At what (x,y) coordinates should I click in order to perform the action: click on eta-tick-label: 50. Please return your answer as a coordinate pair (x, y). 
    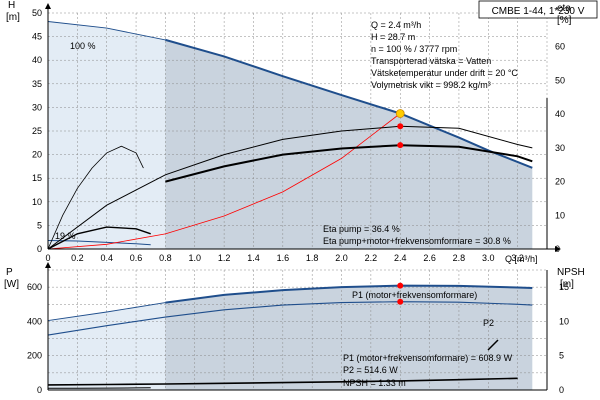
    Looking at the image, I should click on (560, 80).